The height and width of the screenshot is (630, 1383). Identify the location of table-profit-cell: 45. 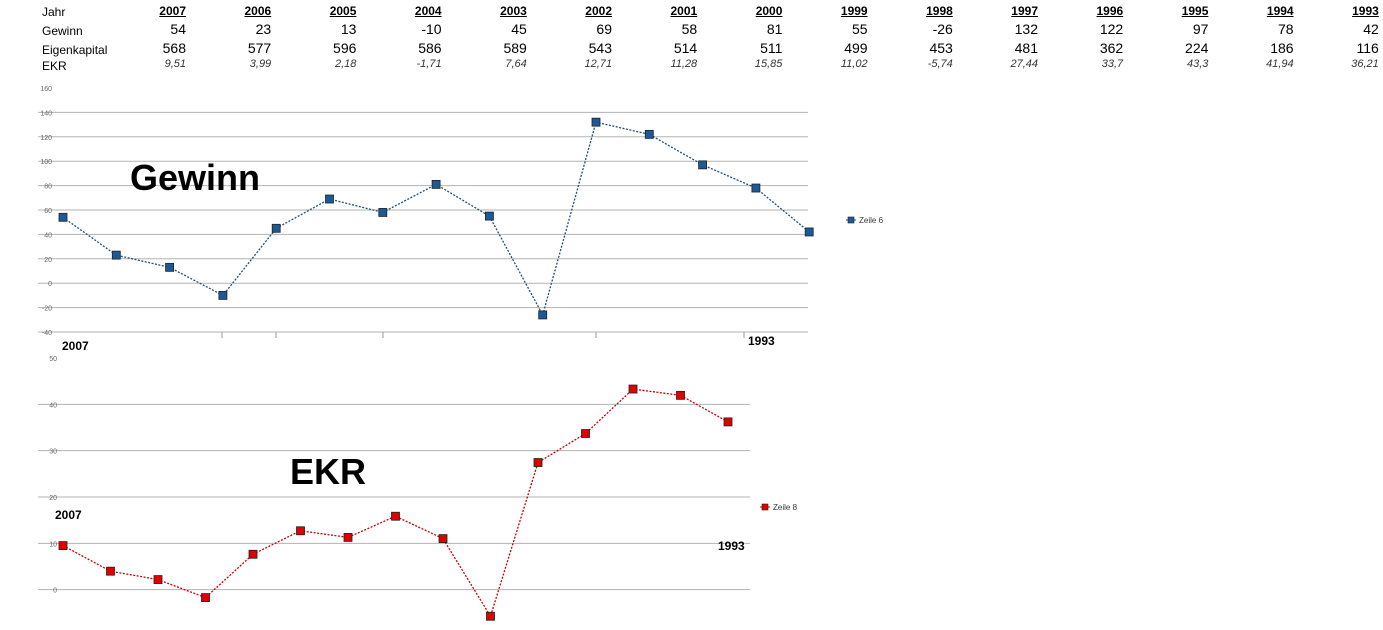
(519, 29).